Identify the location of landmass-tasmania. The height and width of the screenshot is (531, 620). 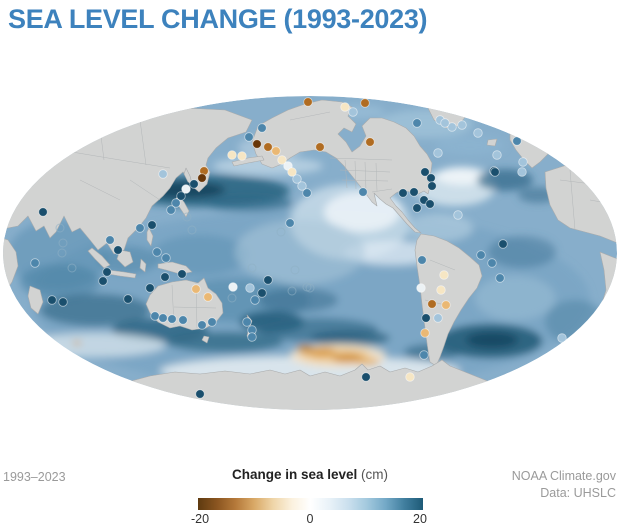
(205, 339).